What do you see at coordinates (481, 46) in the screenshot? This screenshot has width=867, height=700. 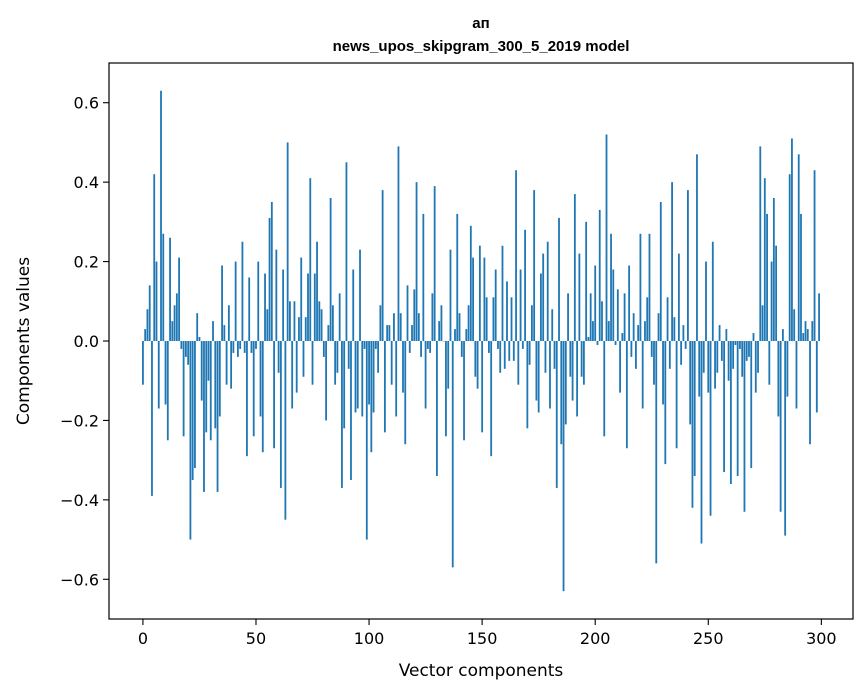 I see `chart-title-line2: news_upos_skipgram_300_5_2019 model` at bounding box center [481, 46].